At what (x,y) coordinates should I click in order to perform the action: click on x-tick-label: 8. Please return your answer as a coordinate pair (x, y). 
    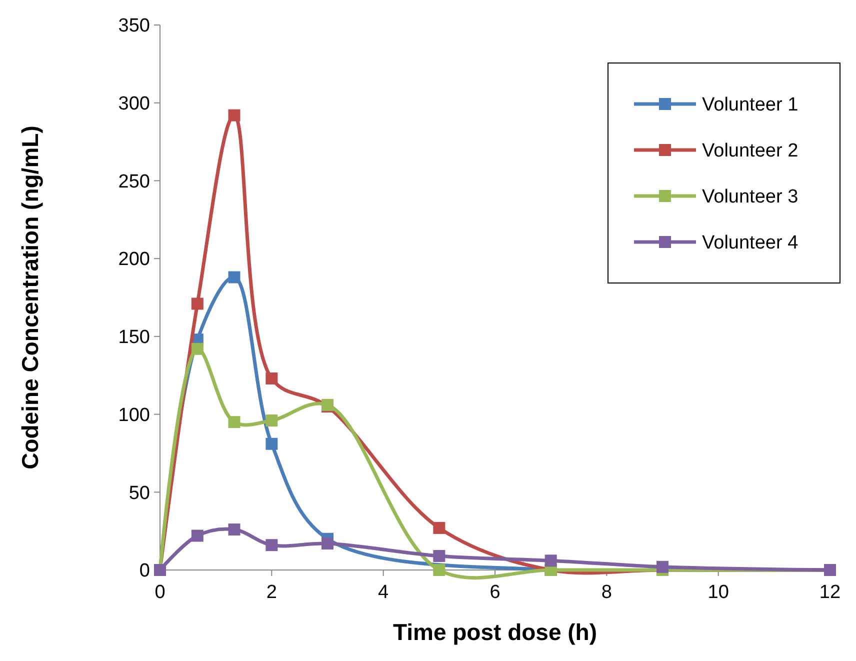
    Looking at the image, I should click on (606, 592).